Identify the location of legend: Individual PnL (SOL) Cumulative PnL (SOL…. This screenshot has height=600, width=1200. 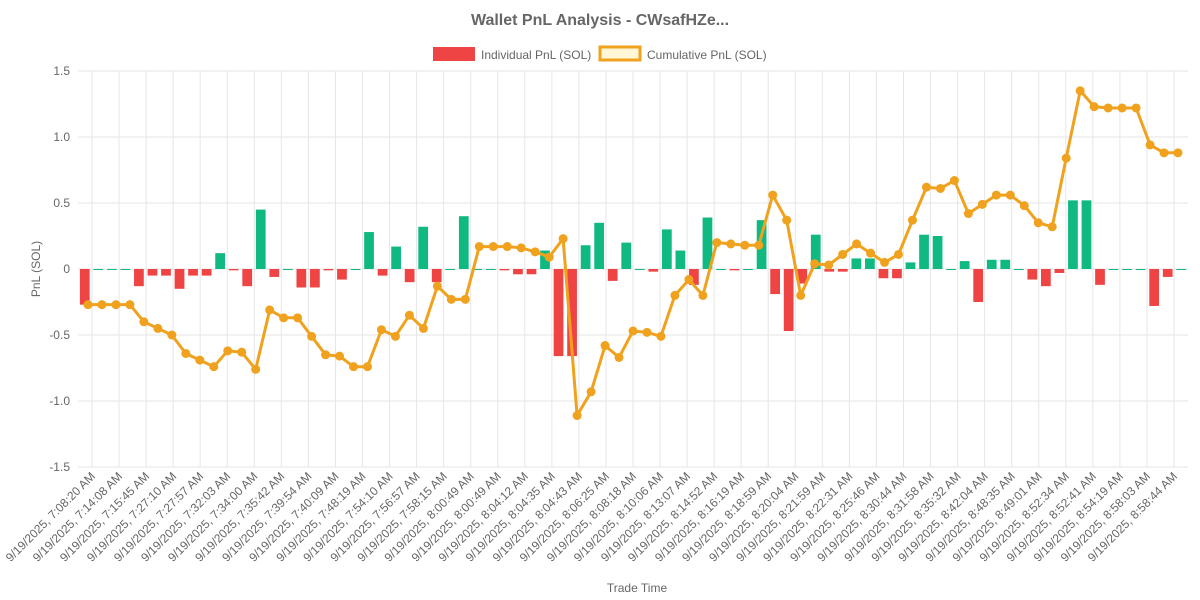
(600, 53).